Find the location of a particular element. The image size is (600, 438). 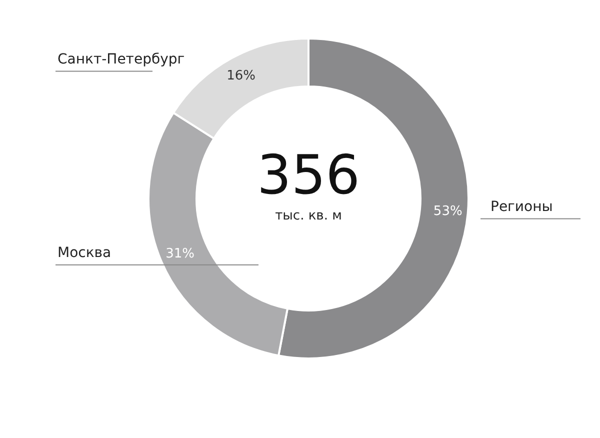

slice-label: Санкт-Петербург is located at coordinates (121, 59).